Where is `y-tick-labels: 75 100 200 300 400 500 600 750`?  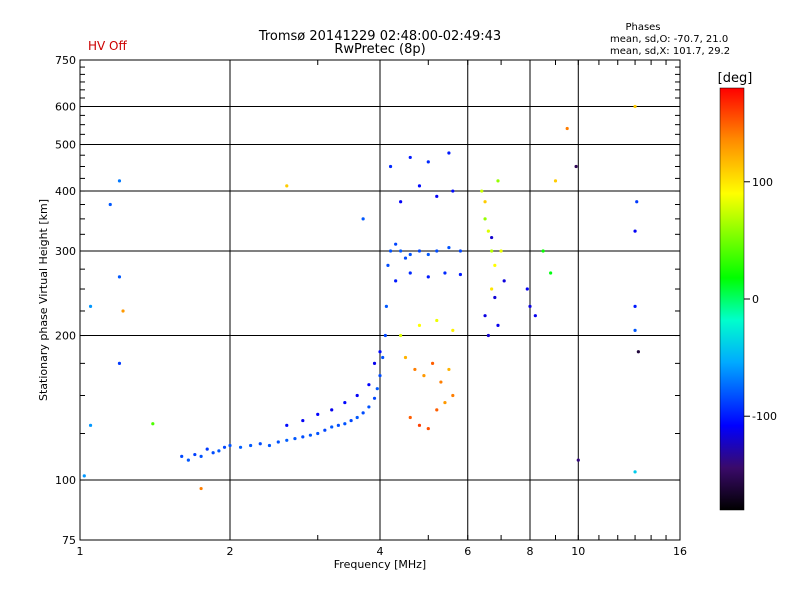
y-tick-labels: 75 100 200 300 400 500 600 750 is located at coordinates (65, 300).